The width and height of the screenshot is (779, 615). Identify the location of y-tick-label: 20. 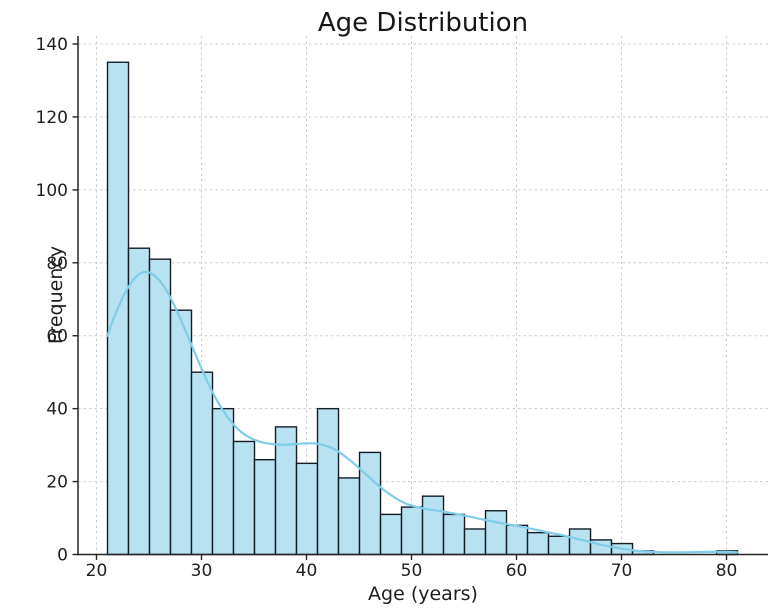
(57, 483).